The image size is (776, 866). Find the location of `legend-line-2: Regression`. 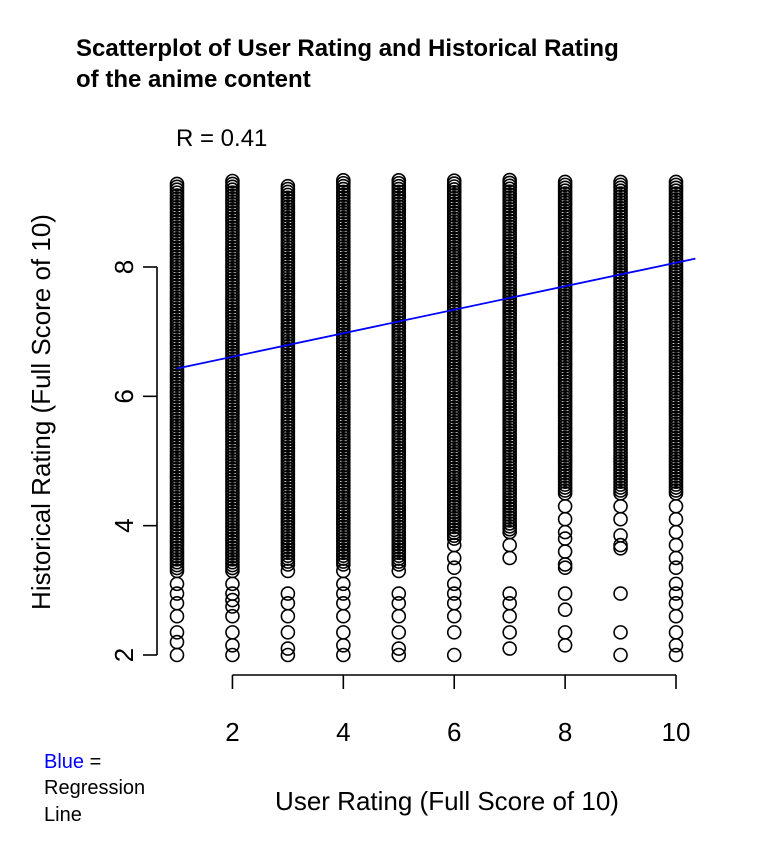

legend-line-2: Regression is located at coordinates (94, 788).